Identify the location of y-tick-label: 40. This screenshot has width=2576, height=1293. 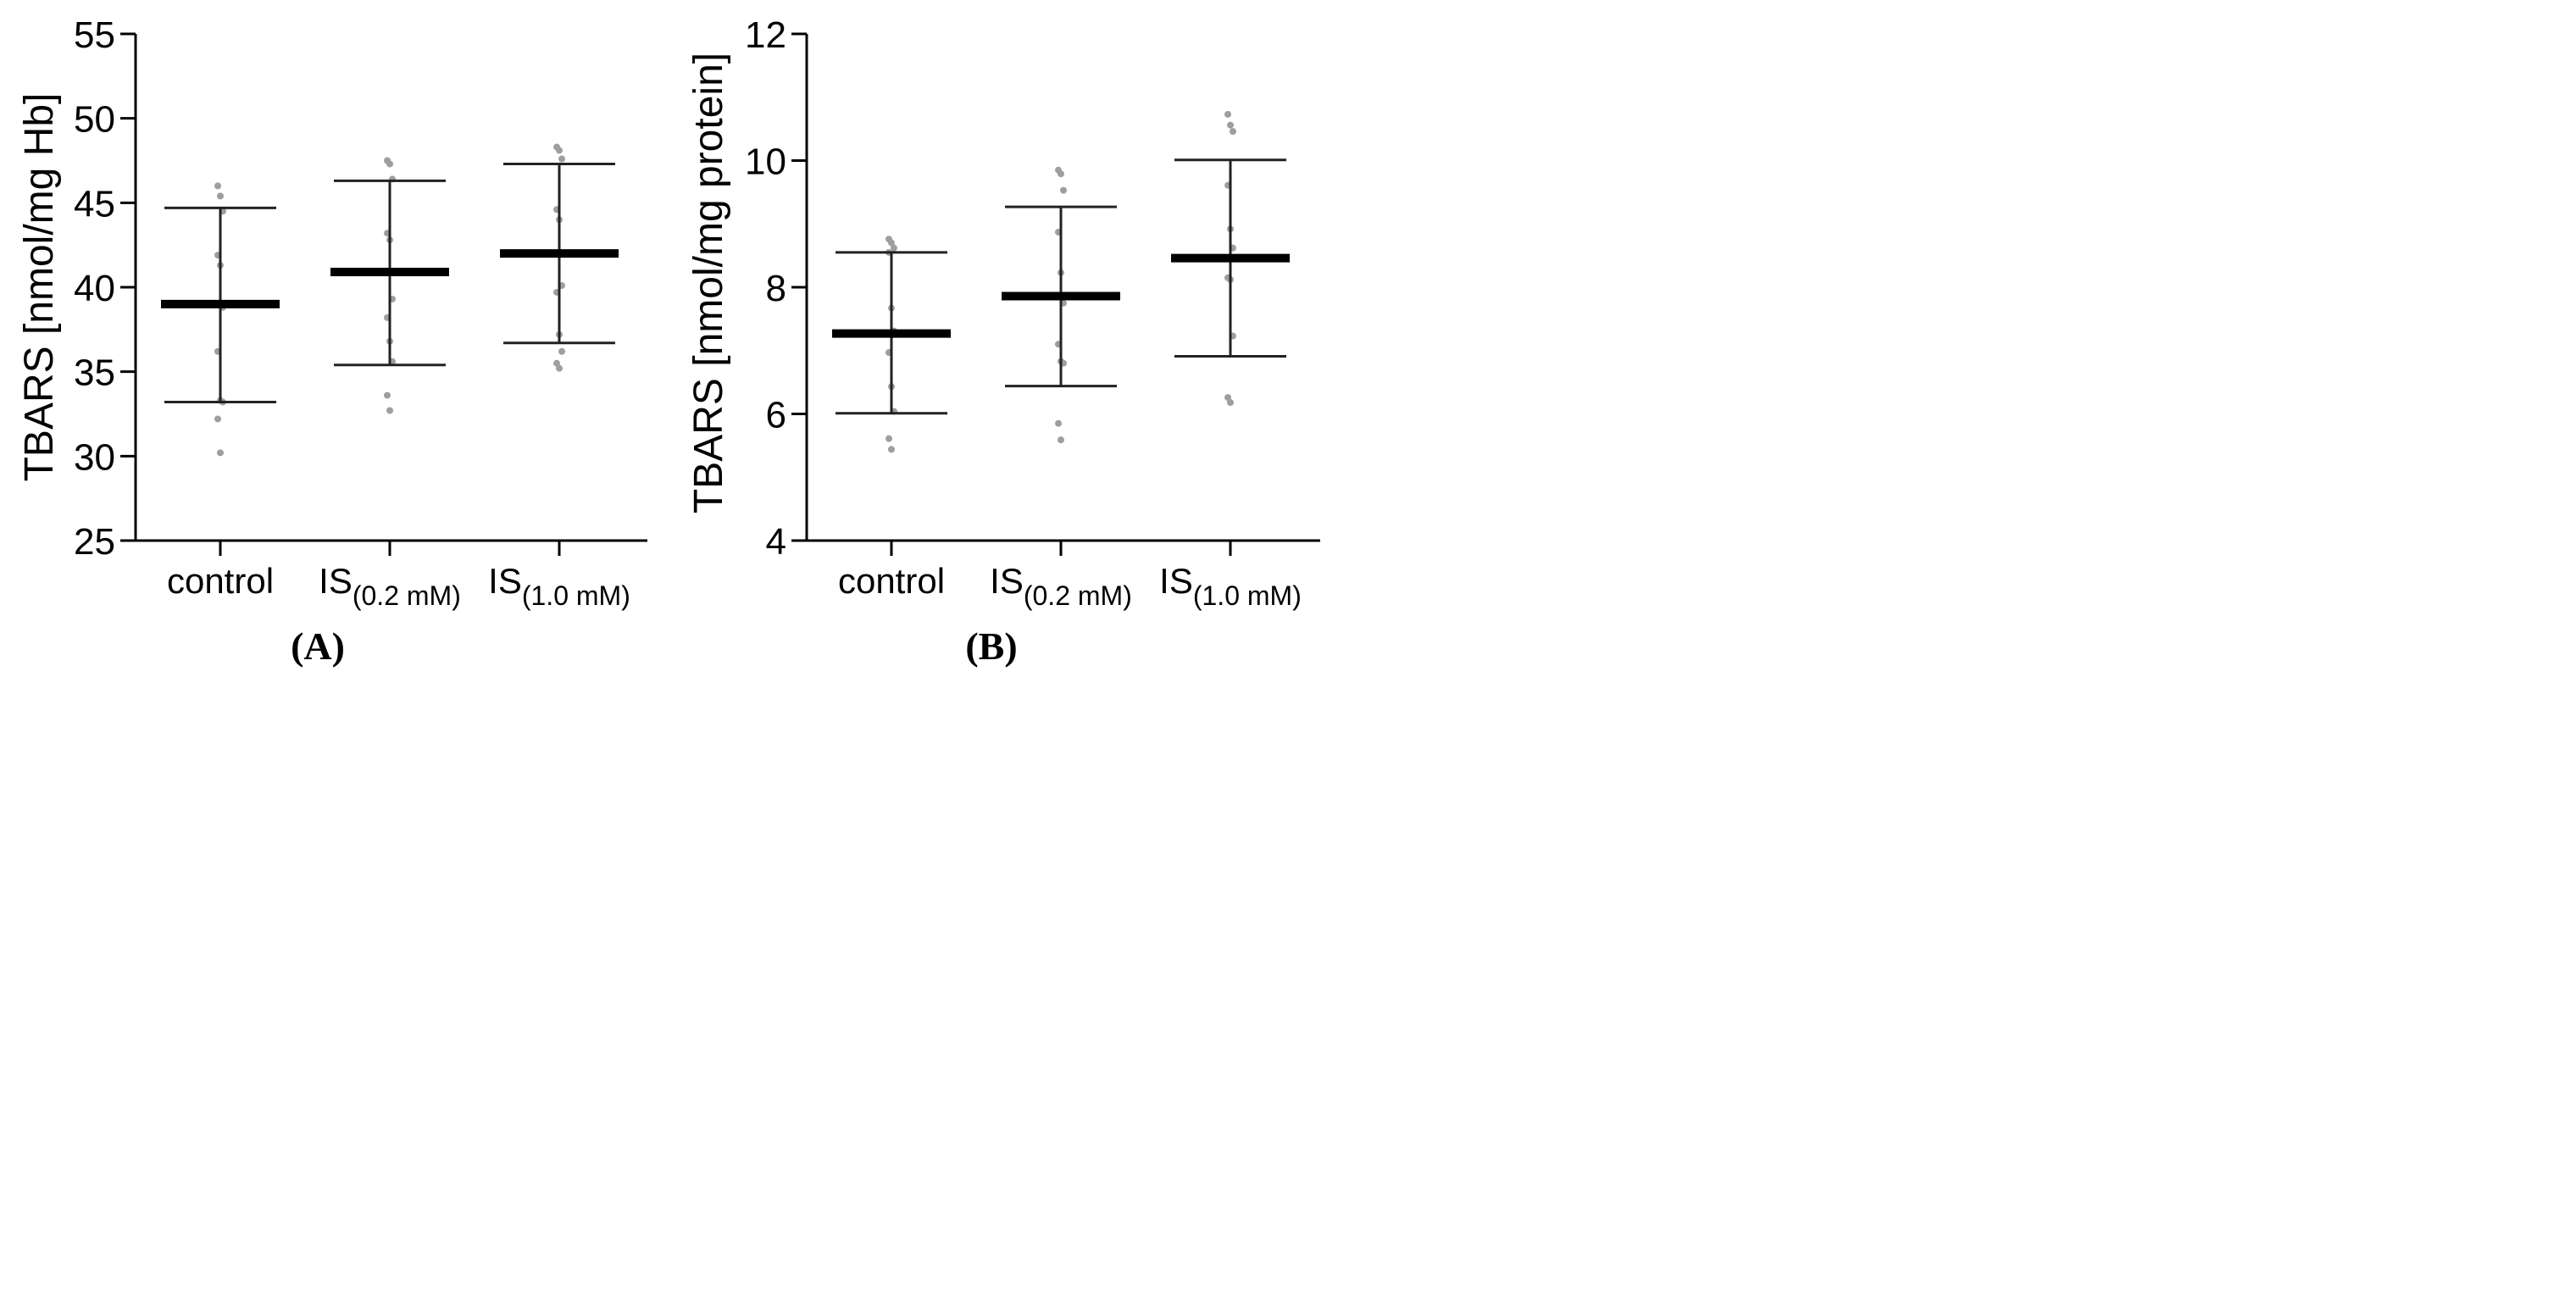
(94, 288).